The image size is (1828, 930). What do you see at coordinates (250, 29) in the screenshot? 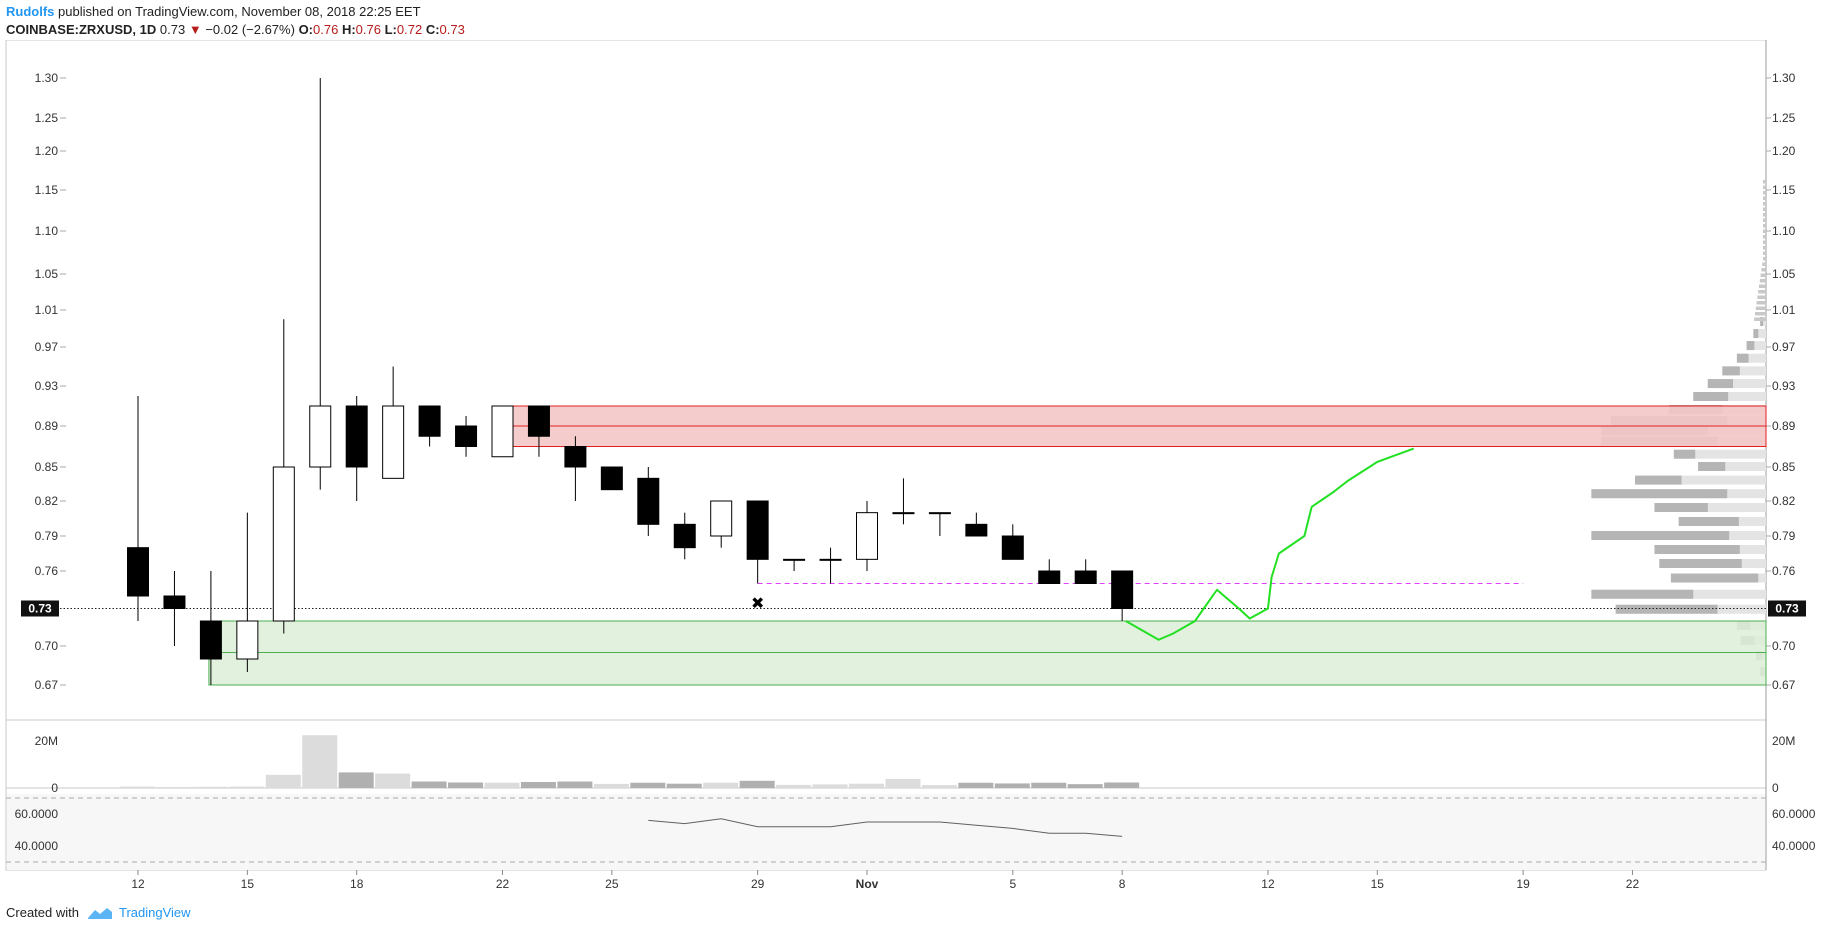
I see `price-change: −0.02 (−2.67%)` at bounding box center [250, 29].